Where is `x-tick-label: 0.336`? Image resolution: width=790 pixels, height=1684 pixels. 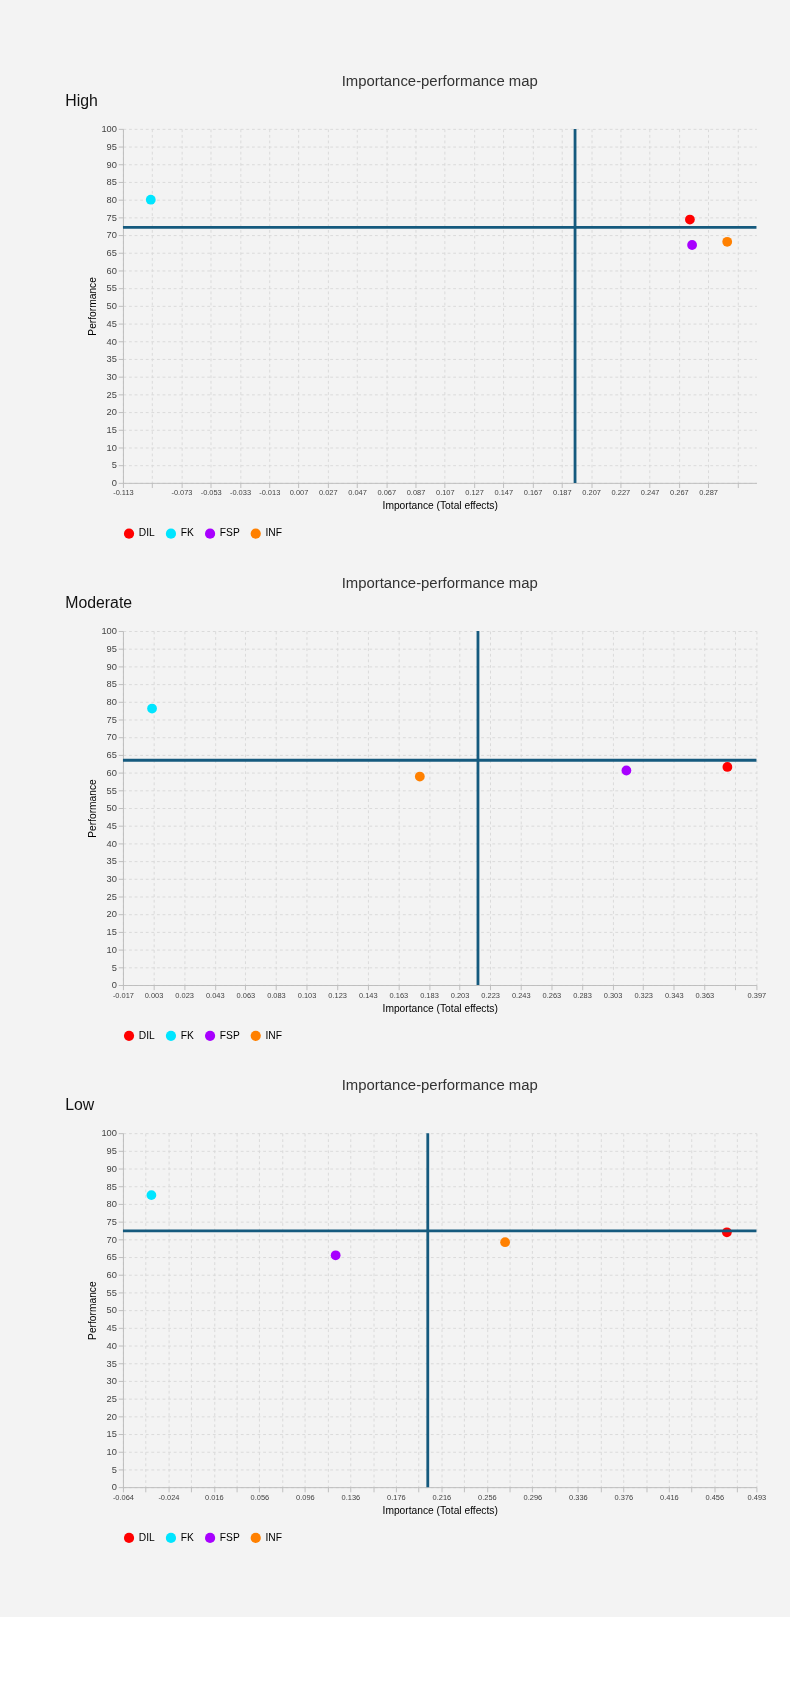
x-tick-label: 0.336 is located at coordinates (578, 1497).